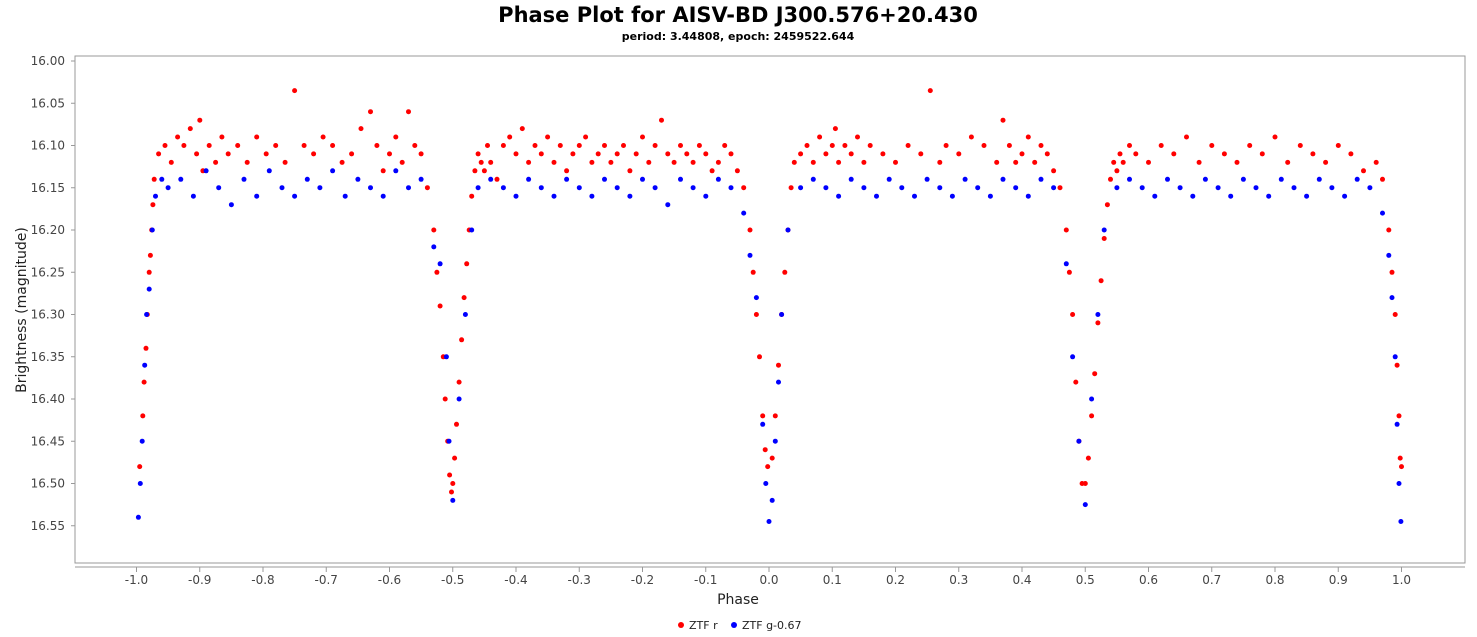 This screenshot has width=1477, height=637. Describe the element at coordinates (262, 580) in the screenshot. I see `x-tick-label: -0.8` at that location.